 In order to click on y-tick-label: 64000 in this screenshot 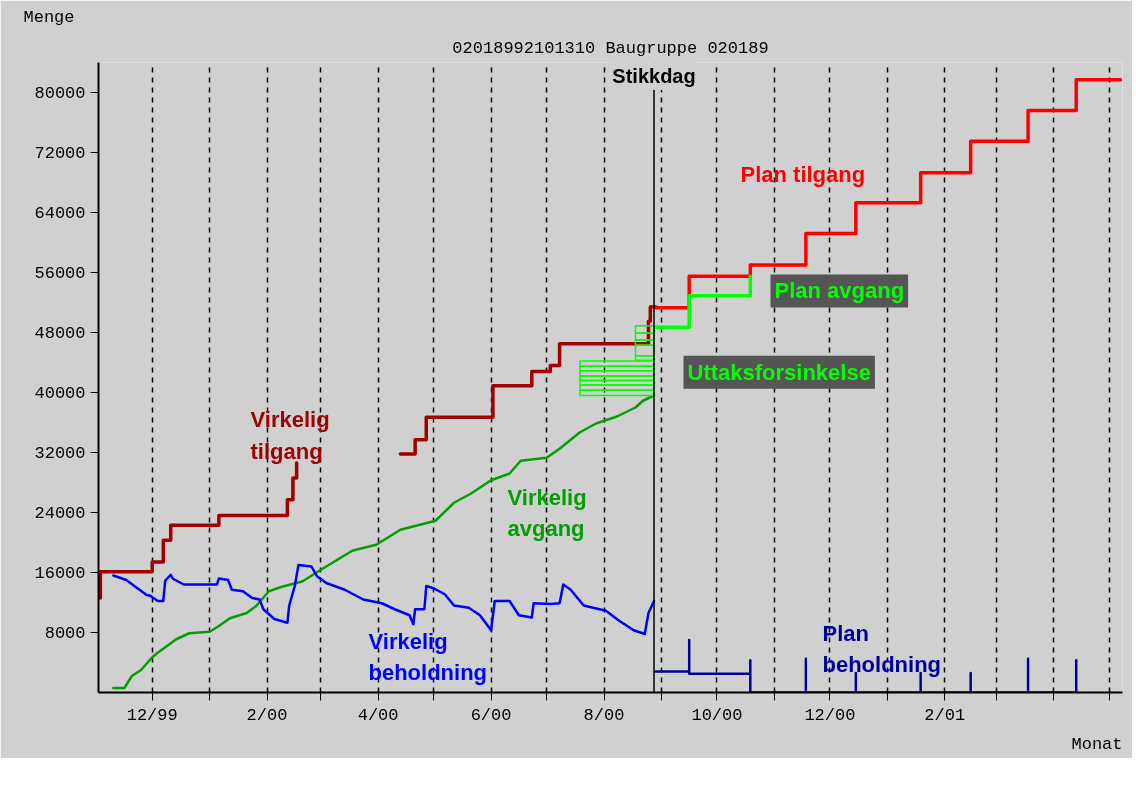, I will do `click(60, 213)`.